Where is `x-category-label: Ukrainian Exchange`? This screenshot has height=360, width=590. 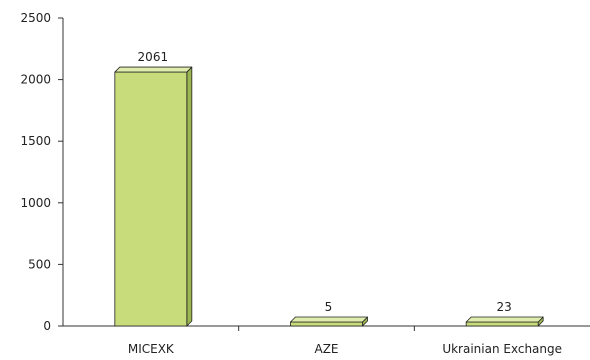
x-category-label: Ukrainian Exchange is located at coordinates (502, 349).